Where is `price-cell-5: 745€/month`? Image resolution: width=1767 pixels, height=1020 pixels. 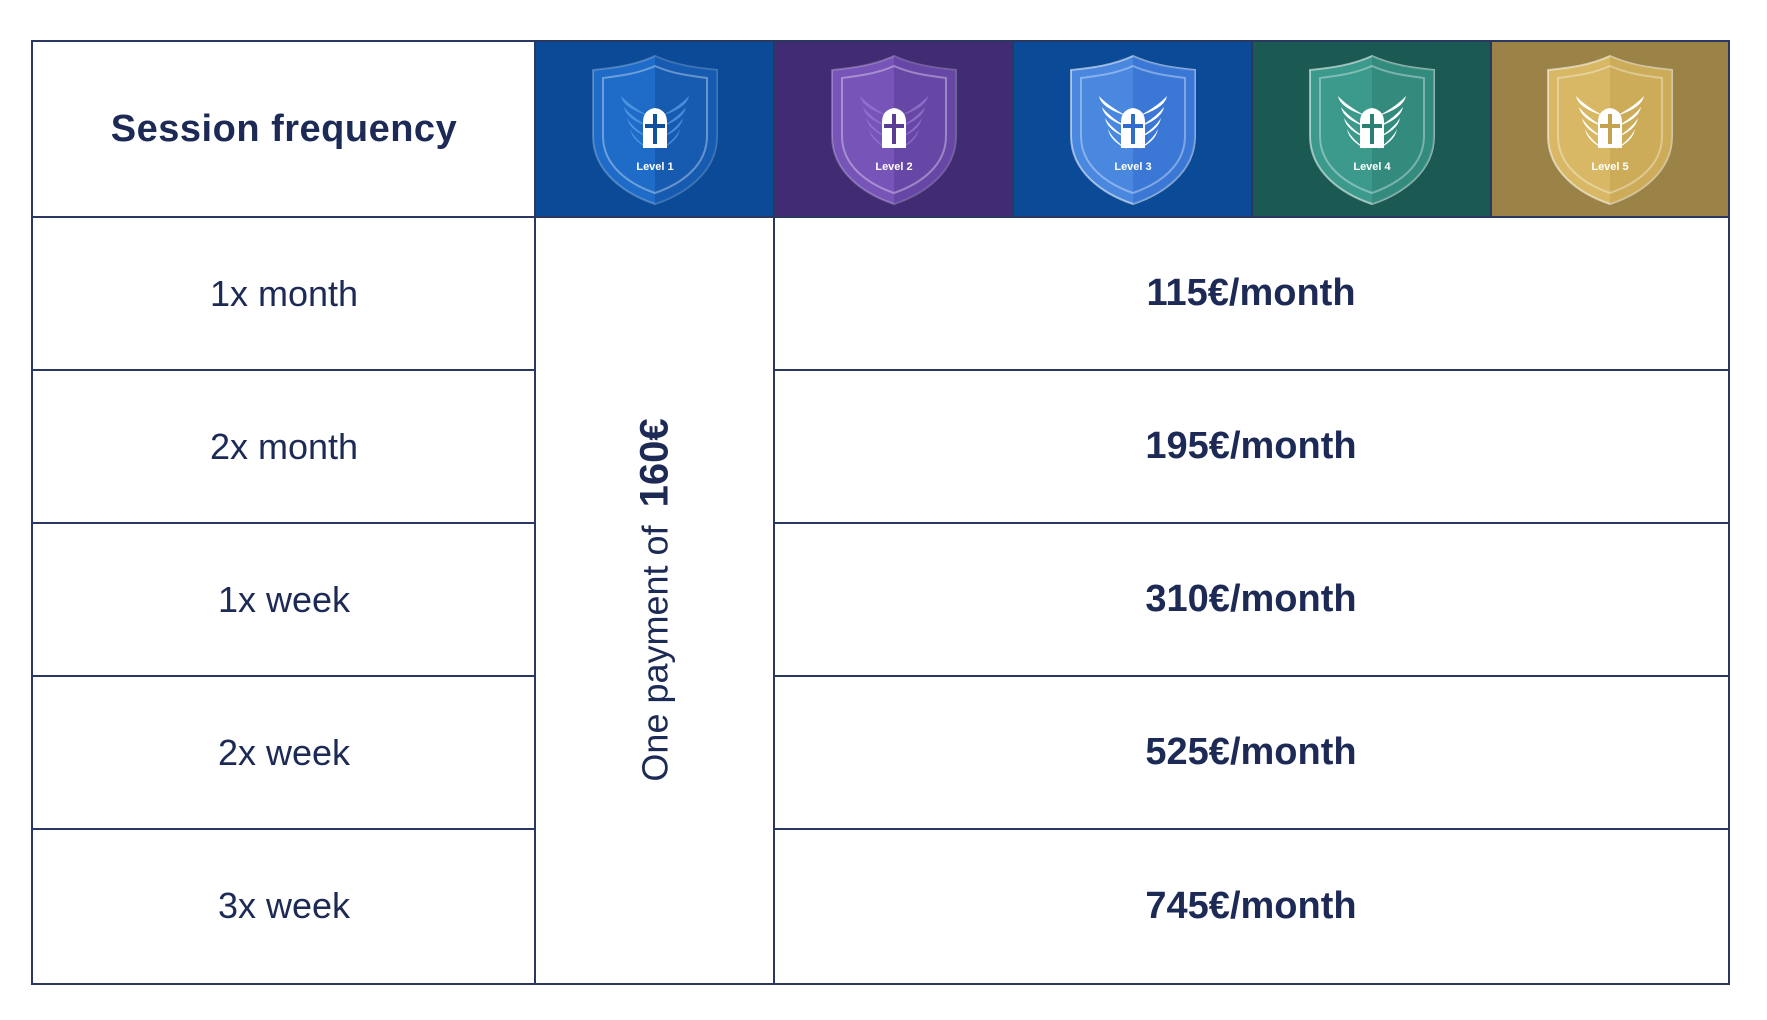 price-cell-5: 745€/month is located at coordinates (1251, 906).